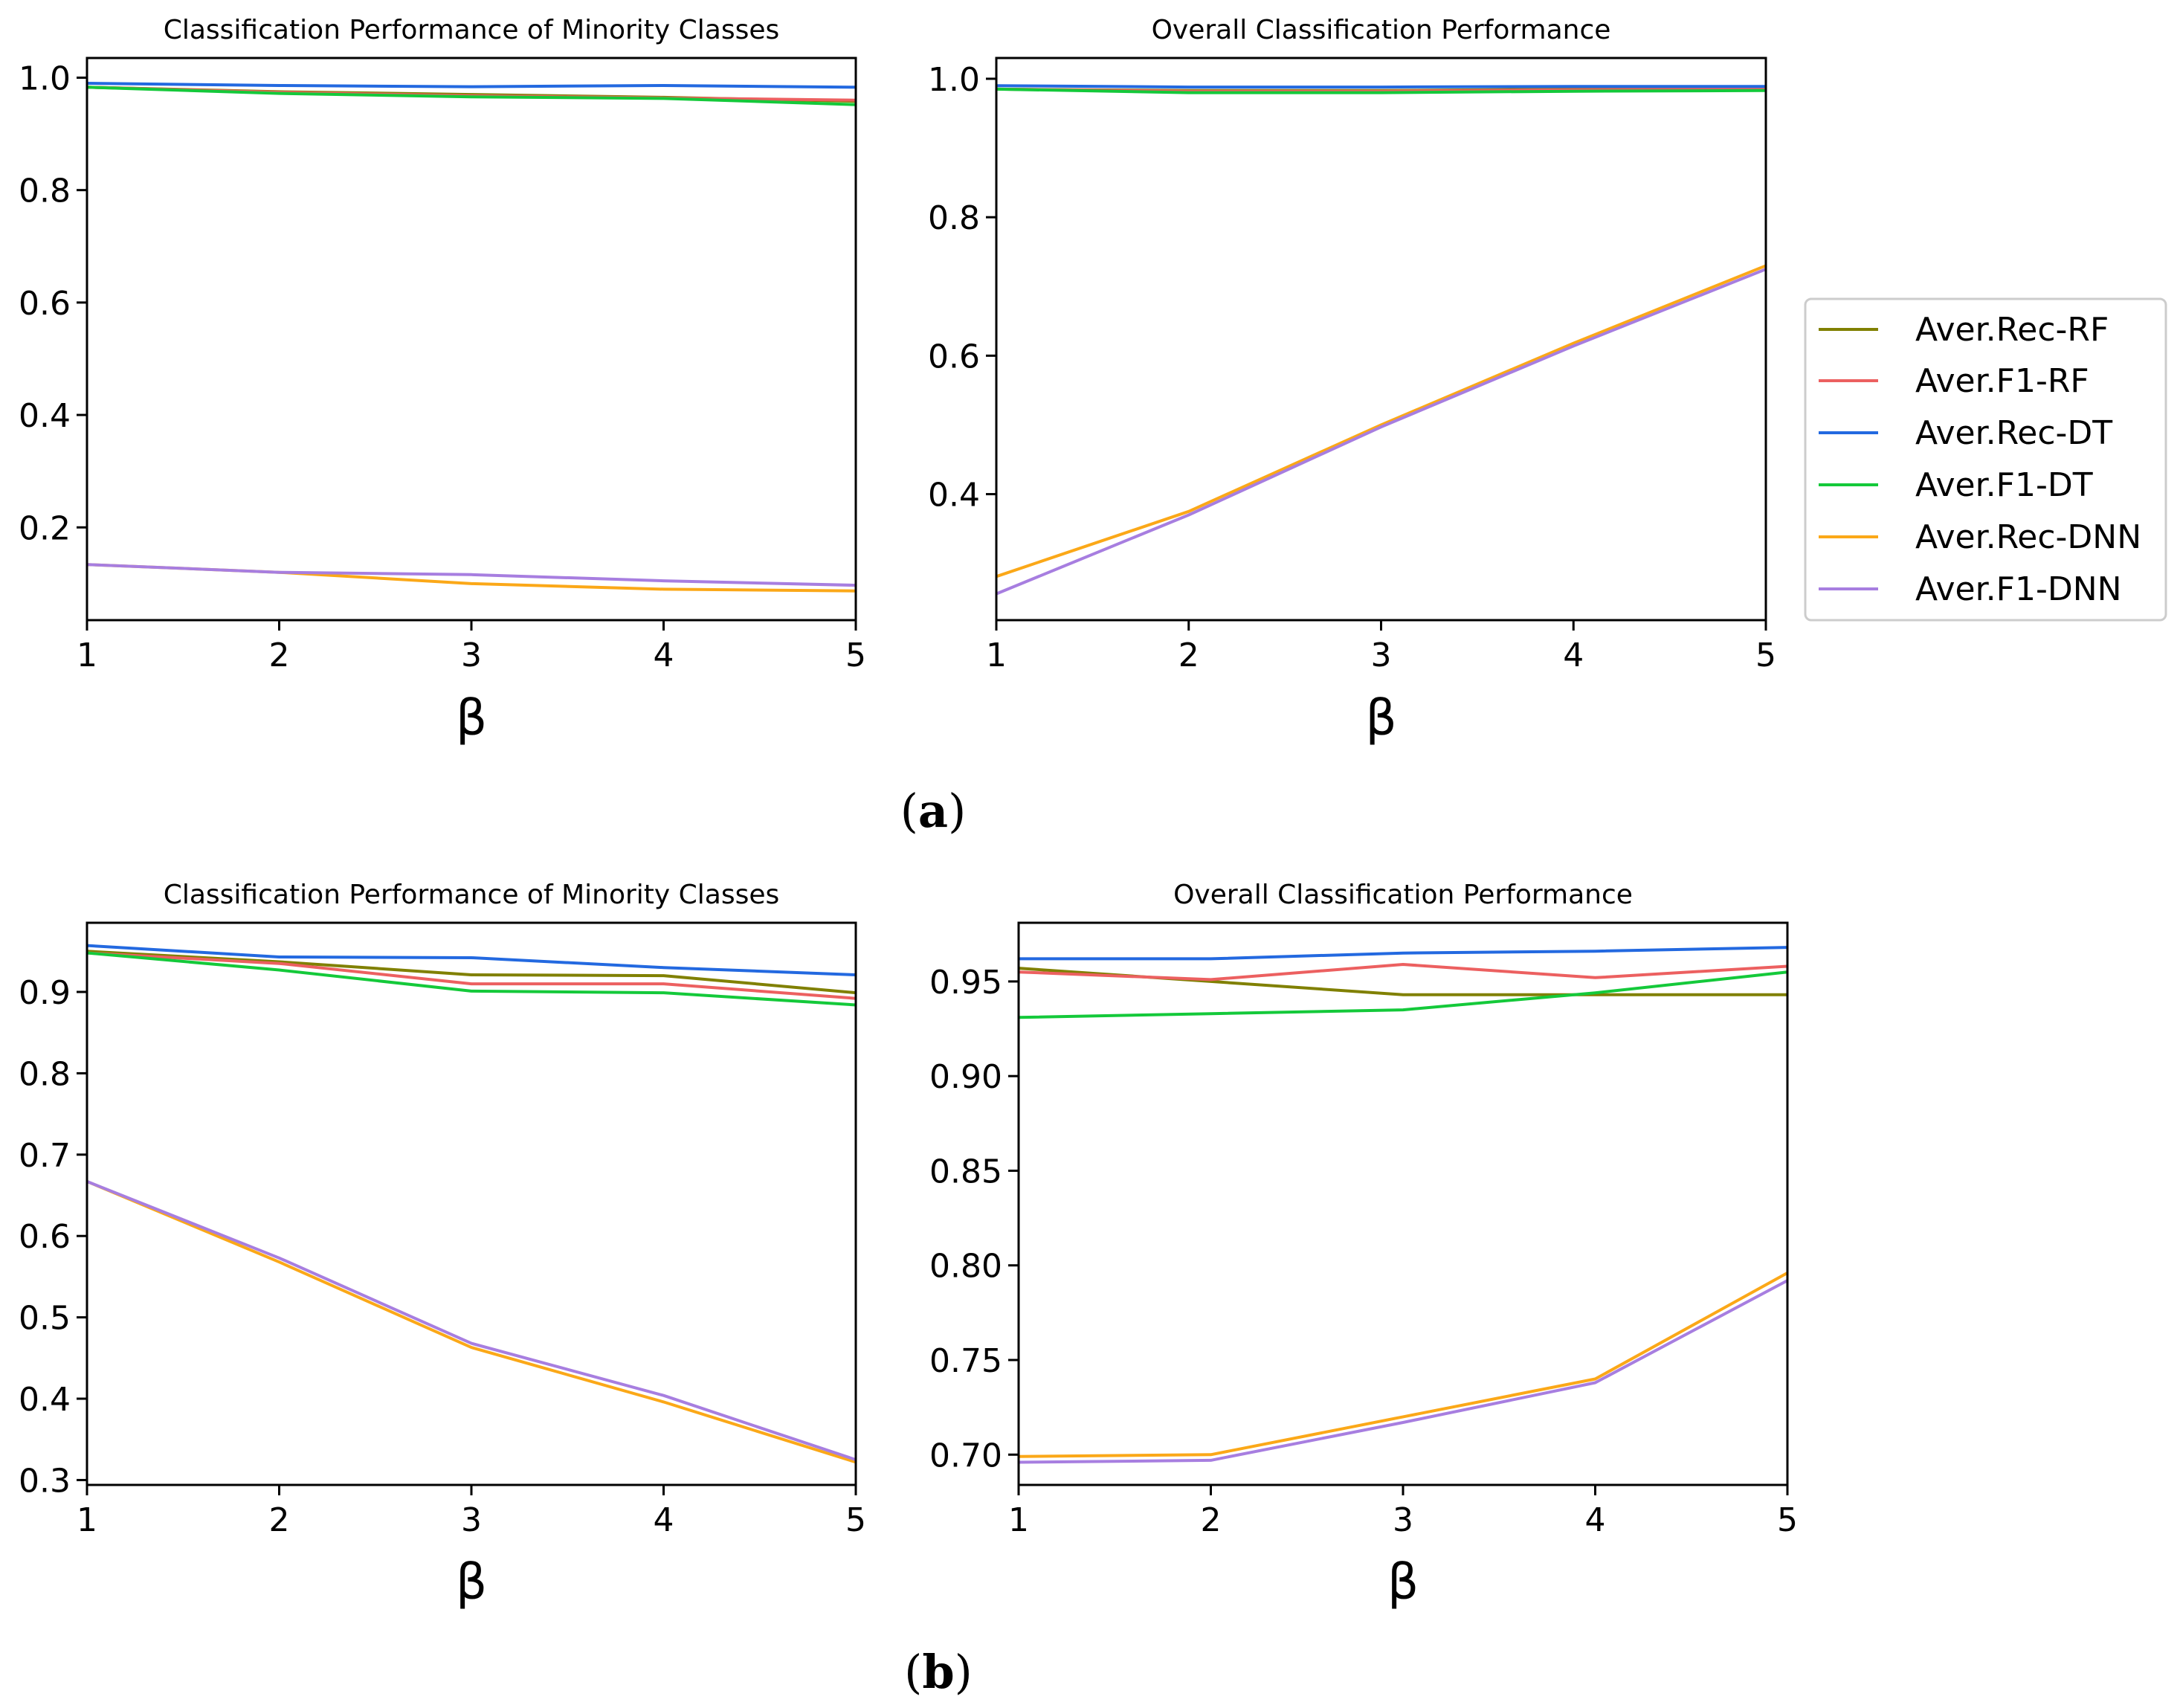  Describe the element at coordinates (2013, 433) in the screenshot. I see `legend-label: Aver.Rec-DT` at that location.